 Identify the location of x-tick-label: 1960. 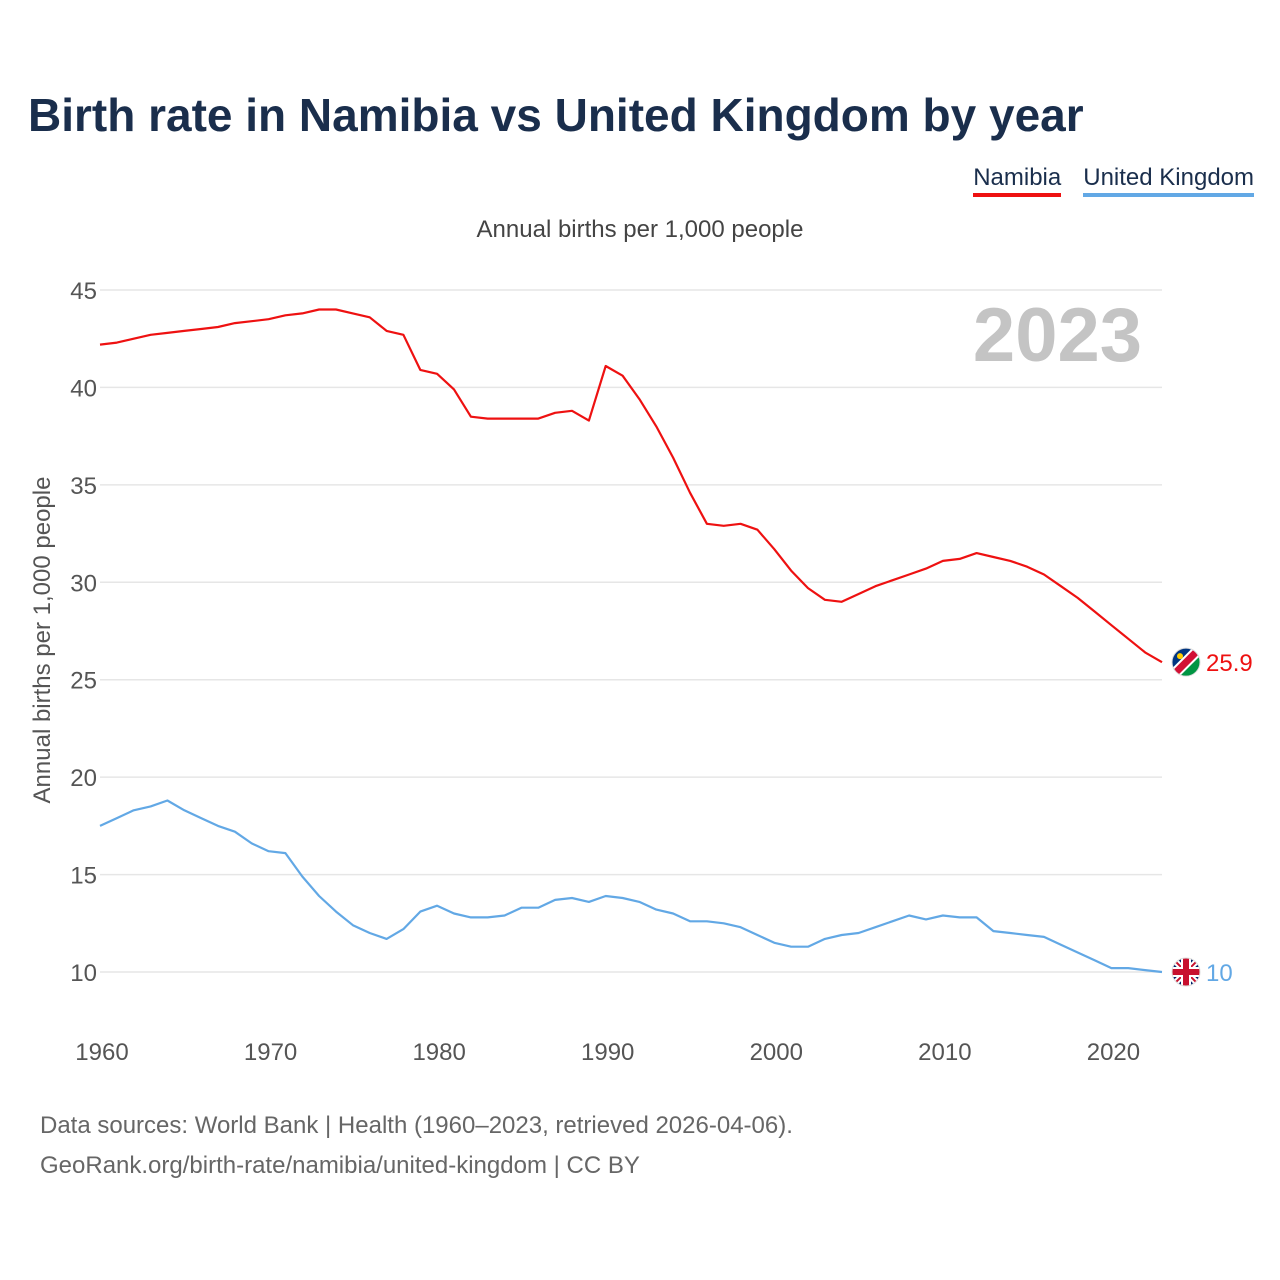
(101, 1052).